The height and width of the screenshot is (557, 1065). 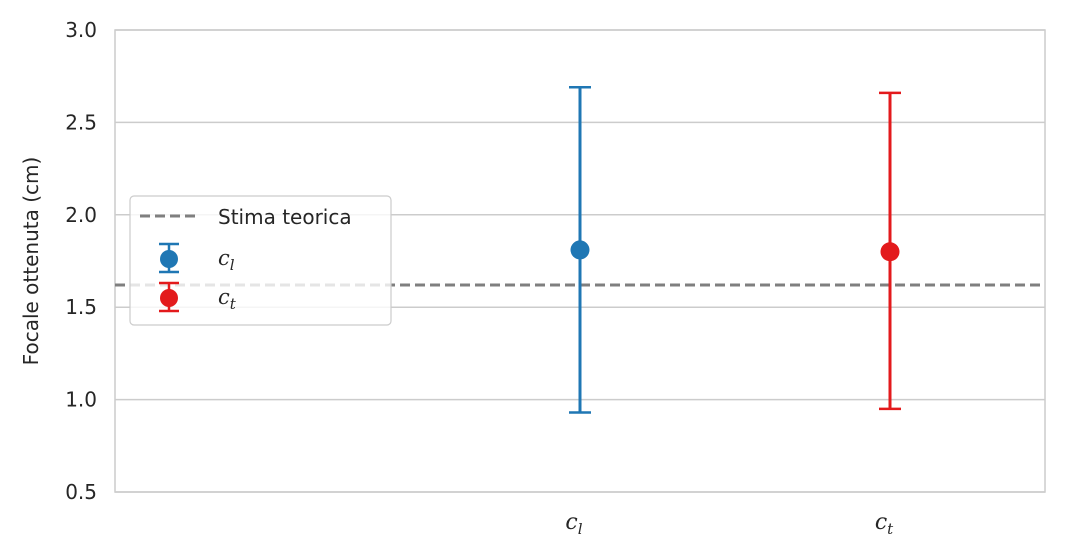 I want to click on x-tick-label: cl, so click(x=573, y=524).